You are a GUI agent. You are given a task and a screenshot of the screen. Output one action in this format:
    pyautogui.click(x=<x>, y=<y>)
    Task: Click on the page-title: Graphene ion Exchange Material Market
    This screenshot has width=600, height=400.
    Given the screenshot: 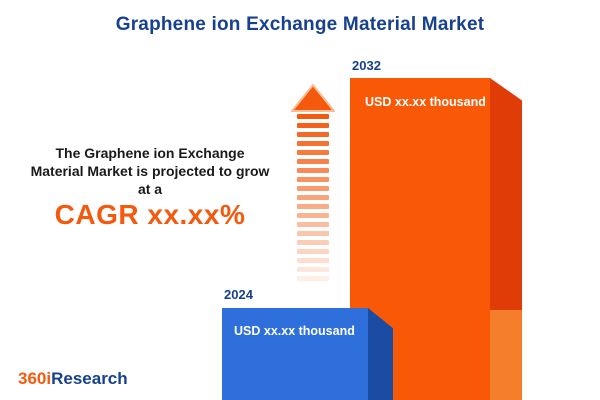 What is the action you would take?
    pyautogui.click(x=300, y=24)
    